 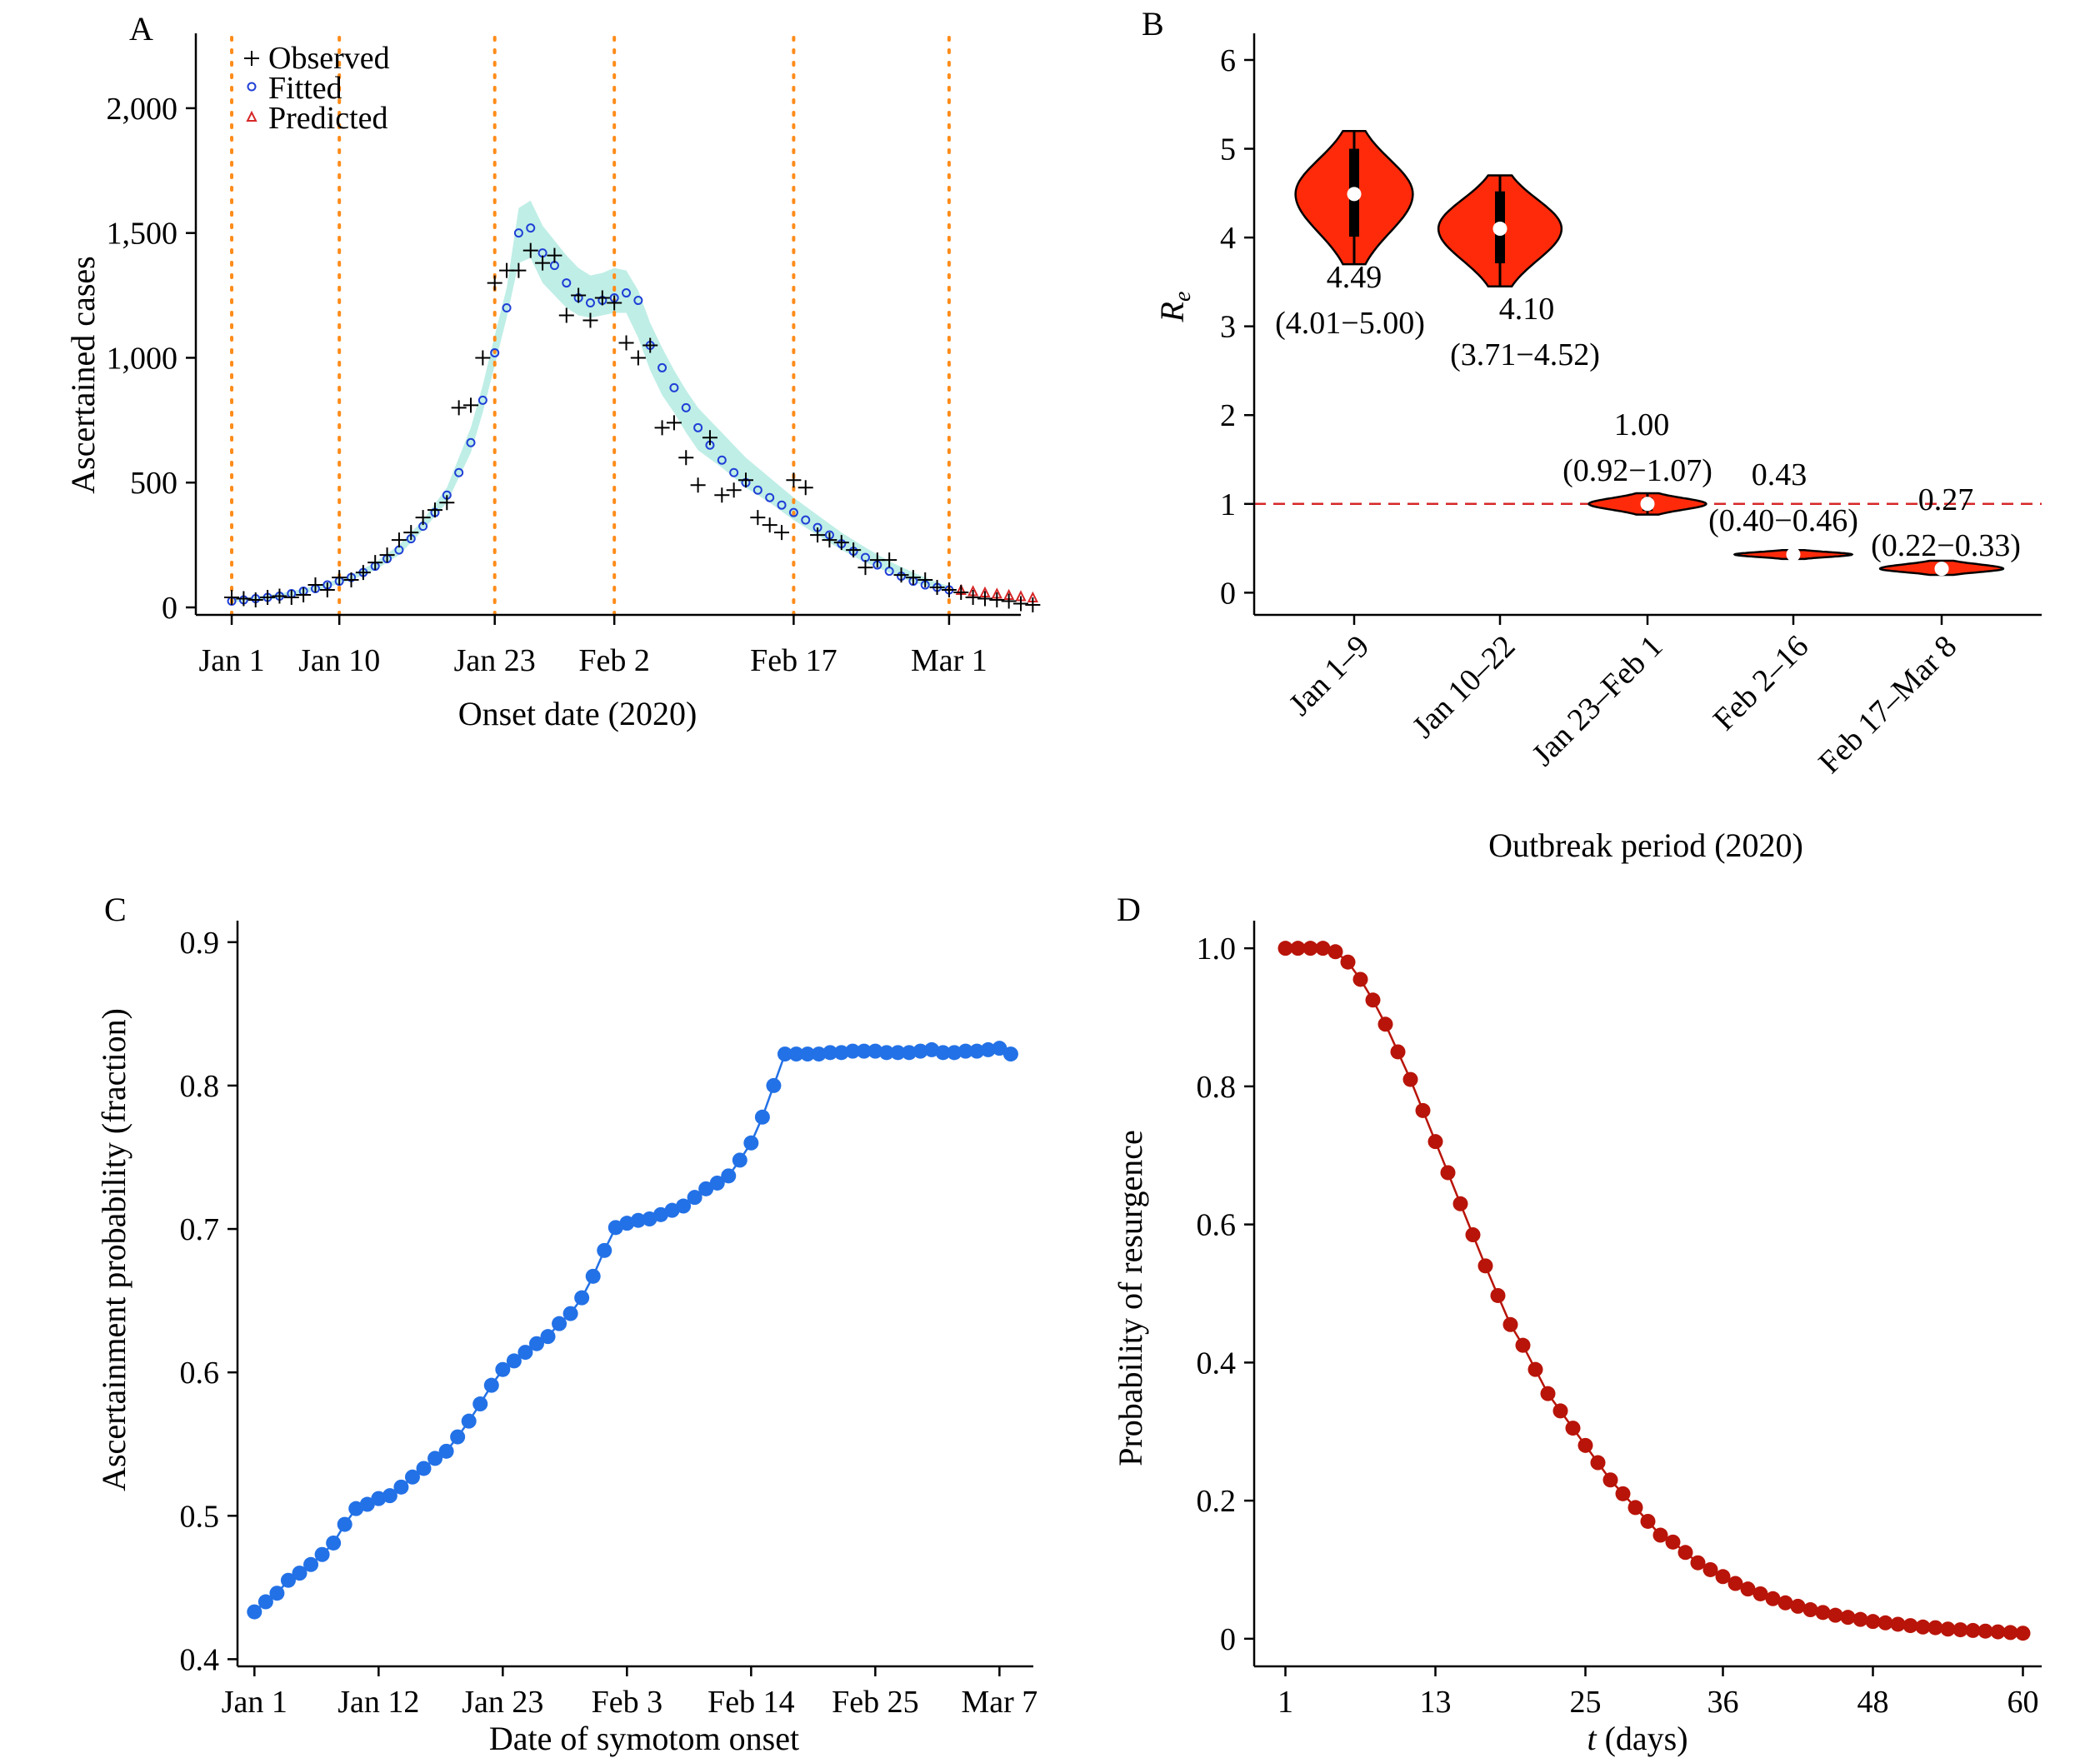 I want to click on panel-b-violins, so click(x=1649, y=353).